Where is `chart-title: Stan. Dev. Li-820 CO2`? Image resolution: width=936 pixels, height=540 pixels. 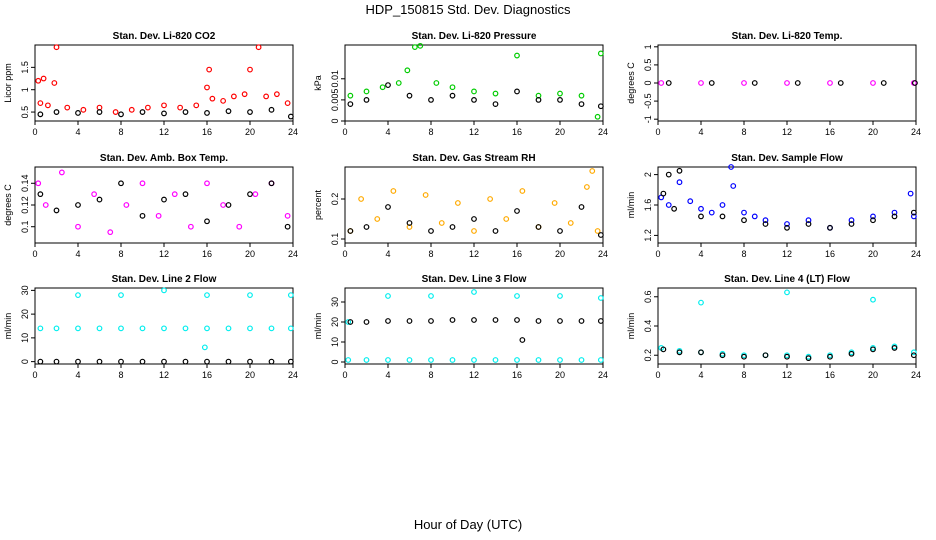
chart-title: Stan. Dev. Li-820 CO2 is located at coordinates (164, 36).